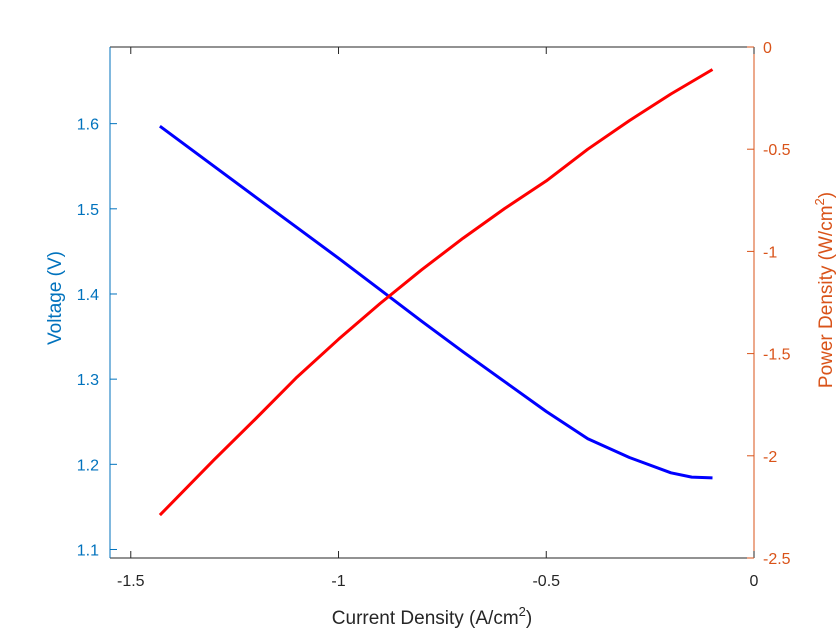 Image resolution: width=840 pixels, height=630 pixels. I want to click on right-y-tick-label: -2, so click(770, 457).